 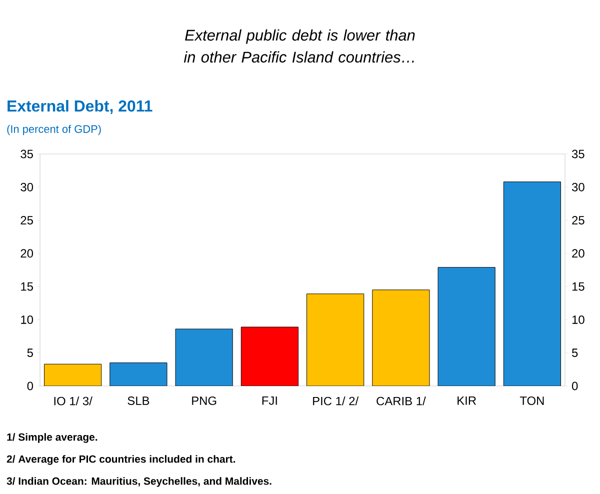 What do you see at coordinates (80, 107) in the screenshot?
I see `chart-title: External Debt, 2011` at bounding box center [80, 107].